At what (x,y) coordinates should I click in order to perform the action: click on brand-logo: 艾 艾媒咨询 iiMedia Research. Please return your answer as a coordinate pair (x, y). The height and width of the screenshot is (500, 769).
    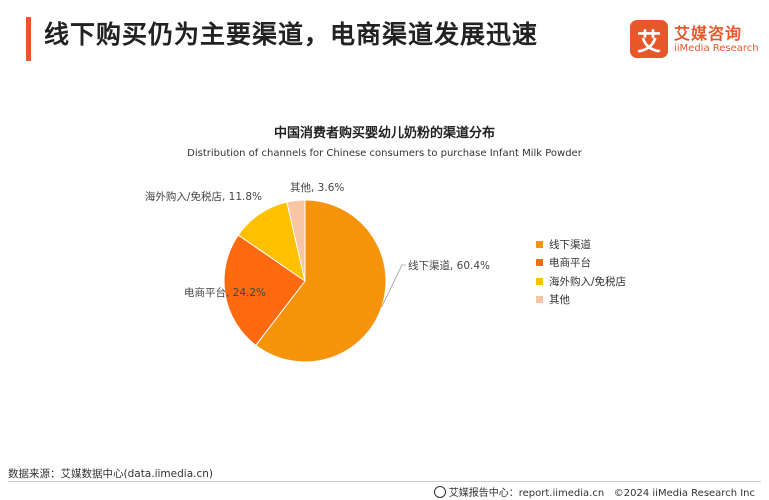
    Looking at the image, I should click on (696, 40).